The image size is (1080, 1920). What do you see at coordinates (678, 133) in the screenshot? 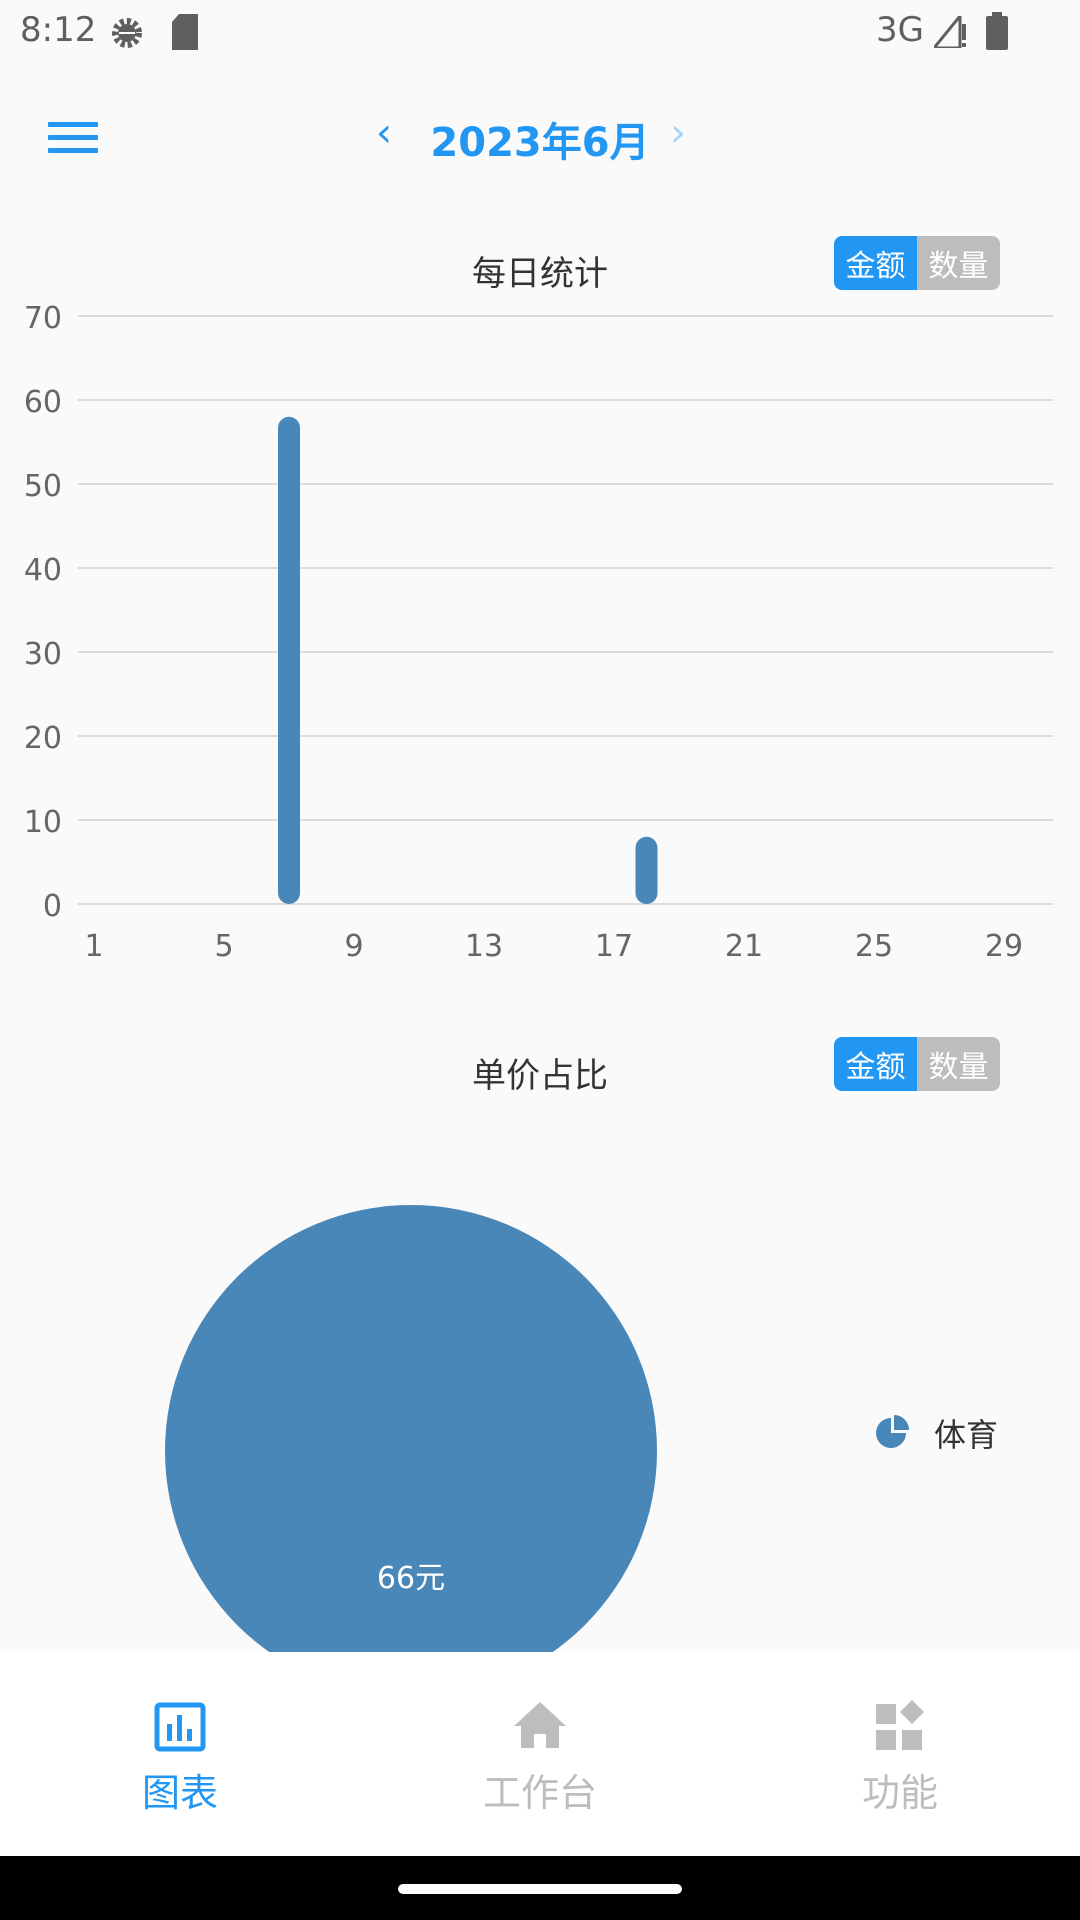
I see `next-month-button: ›` at bounding box center [678, 133].